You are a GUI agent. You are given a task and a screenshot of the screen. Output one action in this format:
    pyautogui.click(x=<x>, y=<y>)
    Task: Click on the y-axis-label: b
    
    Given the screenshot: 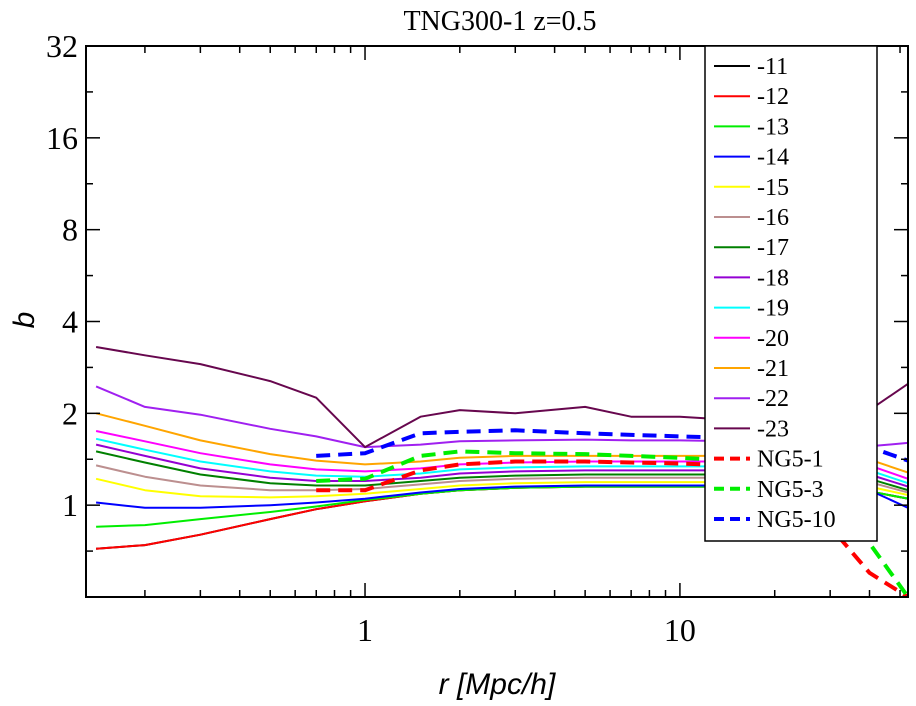 What is the action you would take?
    pyautogui.click(x=24, y=320)
    